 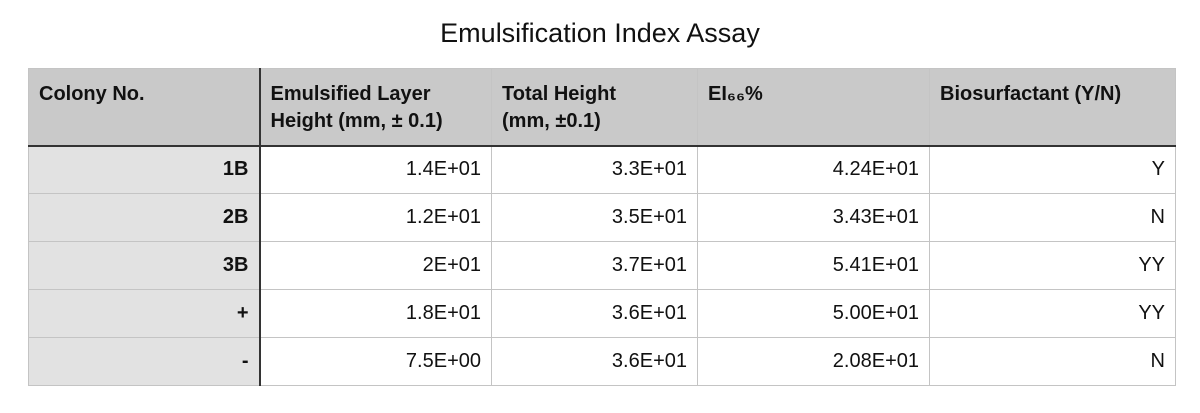 I want to click on header-cell: Biosurfactant (Y/N), so click(x=1052, y=107).